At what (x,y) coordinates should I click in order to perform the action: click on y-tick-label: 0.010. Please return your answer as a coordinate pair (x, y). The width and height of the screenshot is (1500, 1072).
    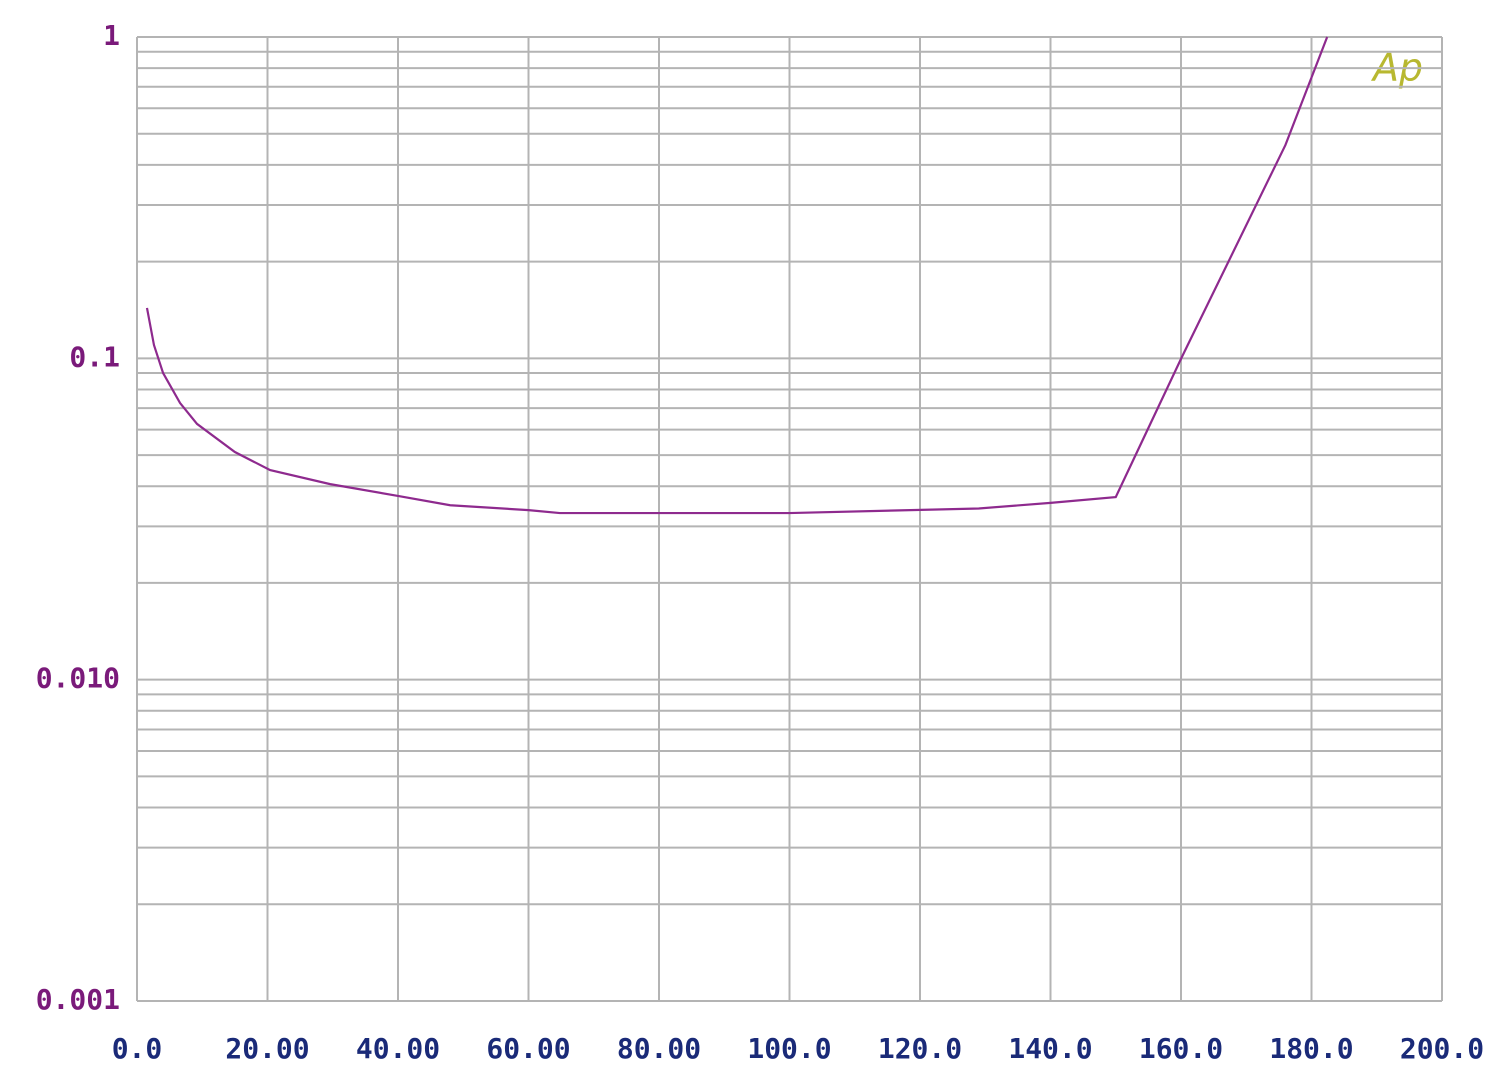
    Looking at the image, I should click on (78, 678).